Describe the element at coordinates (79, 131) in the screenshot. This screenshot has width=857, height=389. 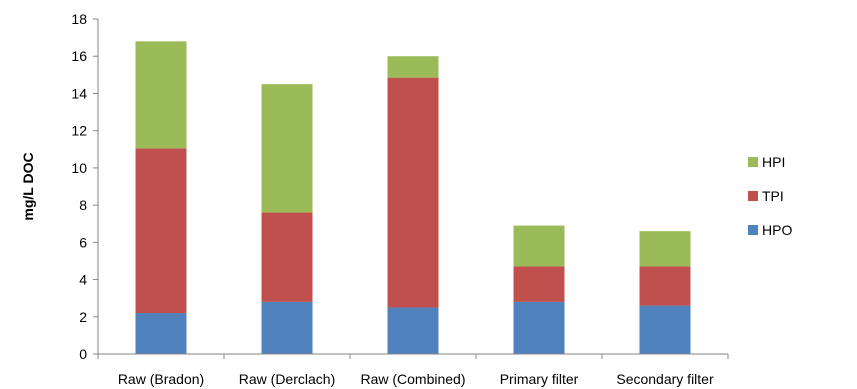
I see `y-tick-label-12: 12` at that location.